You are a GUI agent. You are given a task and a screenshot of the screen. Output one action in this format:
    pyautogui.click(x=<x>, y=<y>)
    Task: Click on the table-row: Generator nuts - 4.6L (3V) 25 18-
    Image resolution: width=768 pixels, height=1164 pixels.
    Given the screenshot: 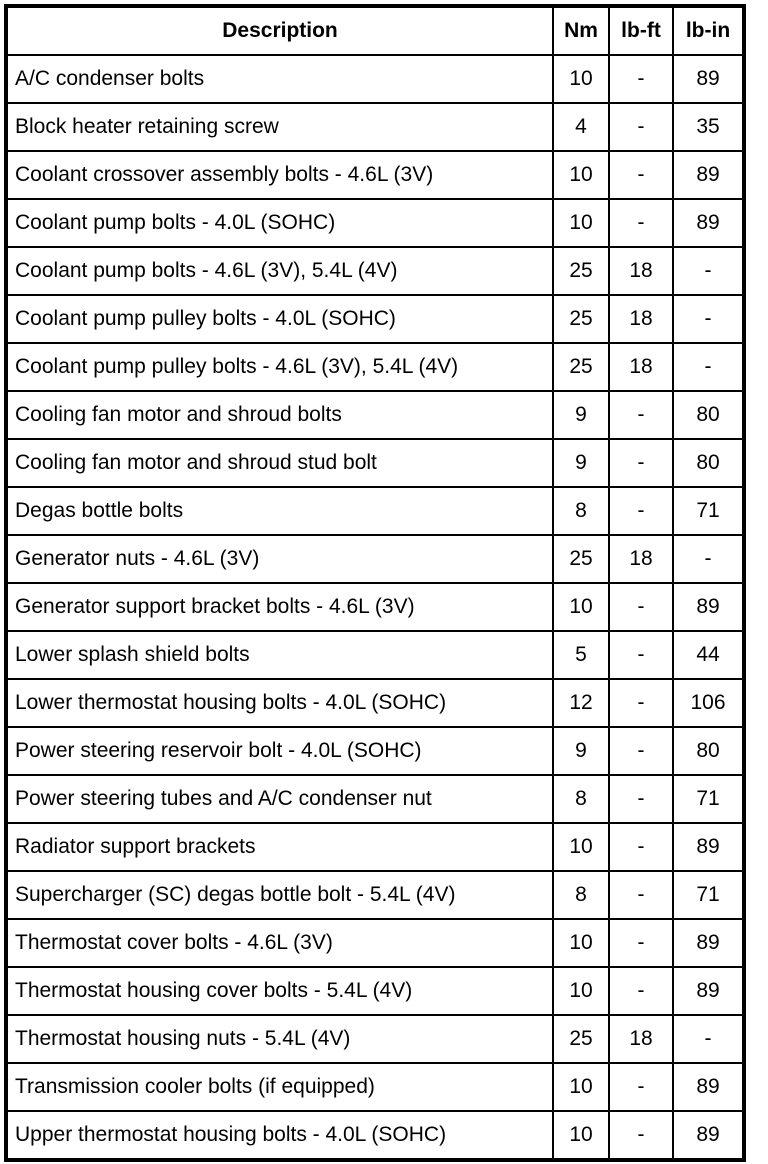 What is the action you would take?
    pyautogui.click(x=375, y=558)
    